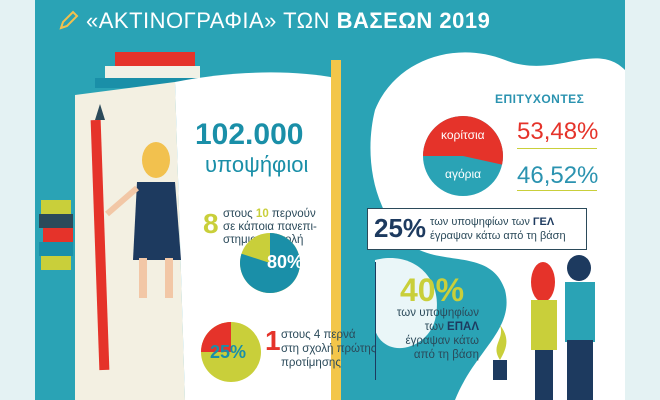 This screenshot has width=660, height=400. Describe the element at coordinates (498, 236) in the screenshot. I see `gel-line2: έγραψαν κάτω από τη βάση` at that location.